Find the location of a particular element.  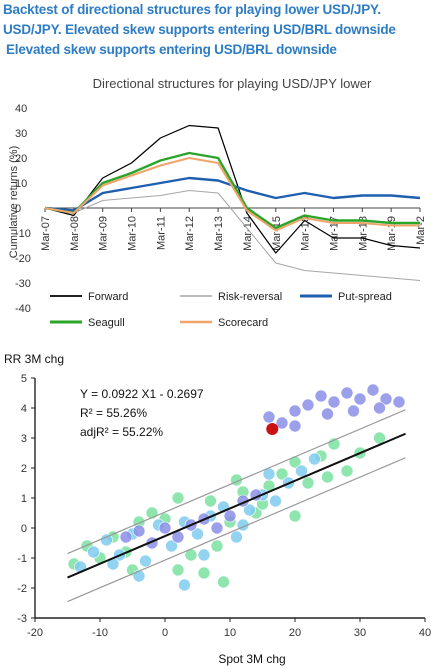

x-tick-label: Mar-10 is located at coordinates (133, 233).